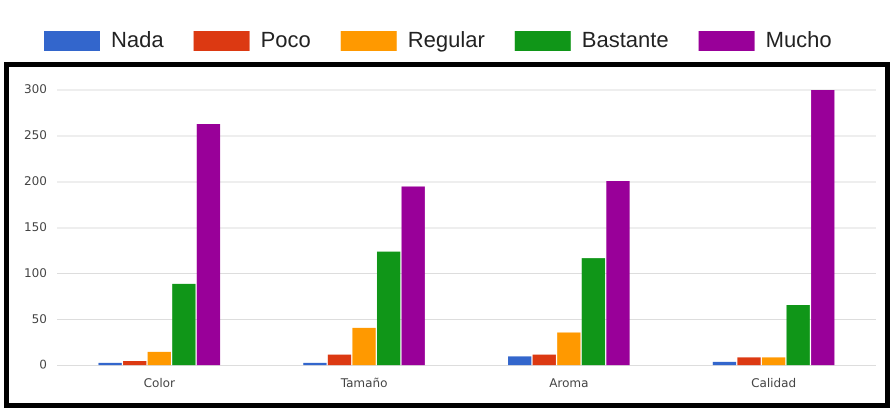  I want to click on legend-label: Mucho, so click(799, 39).